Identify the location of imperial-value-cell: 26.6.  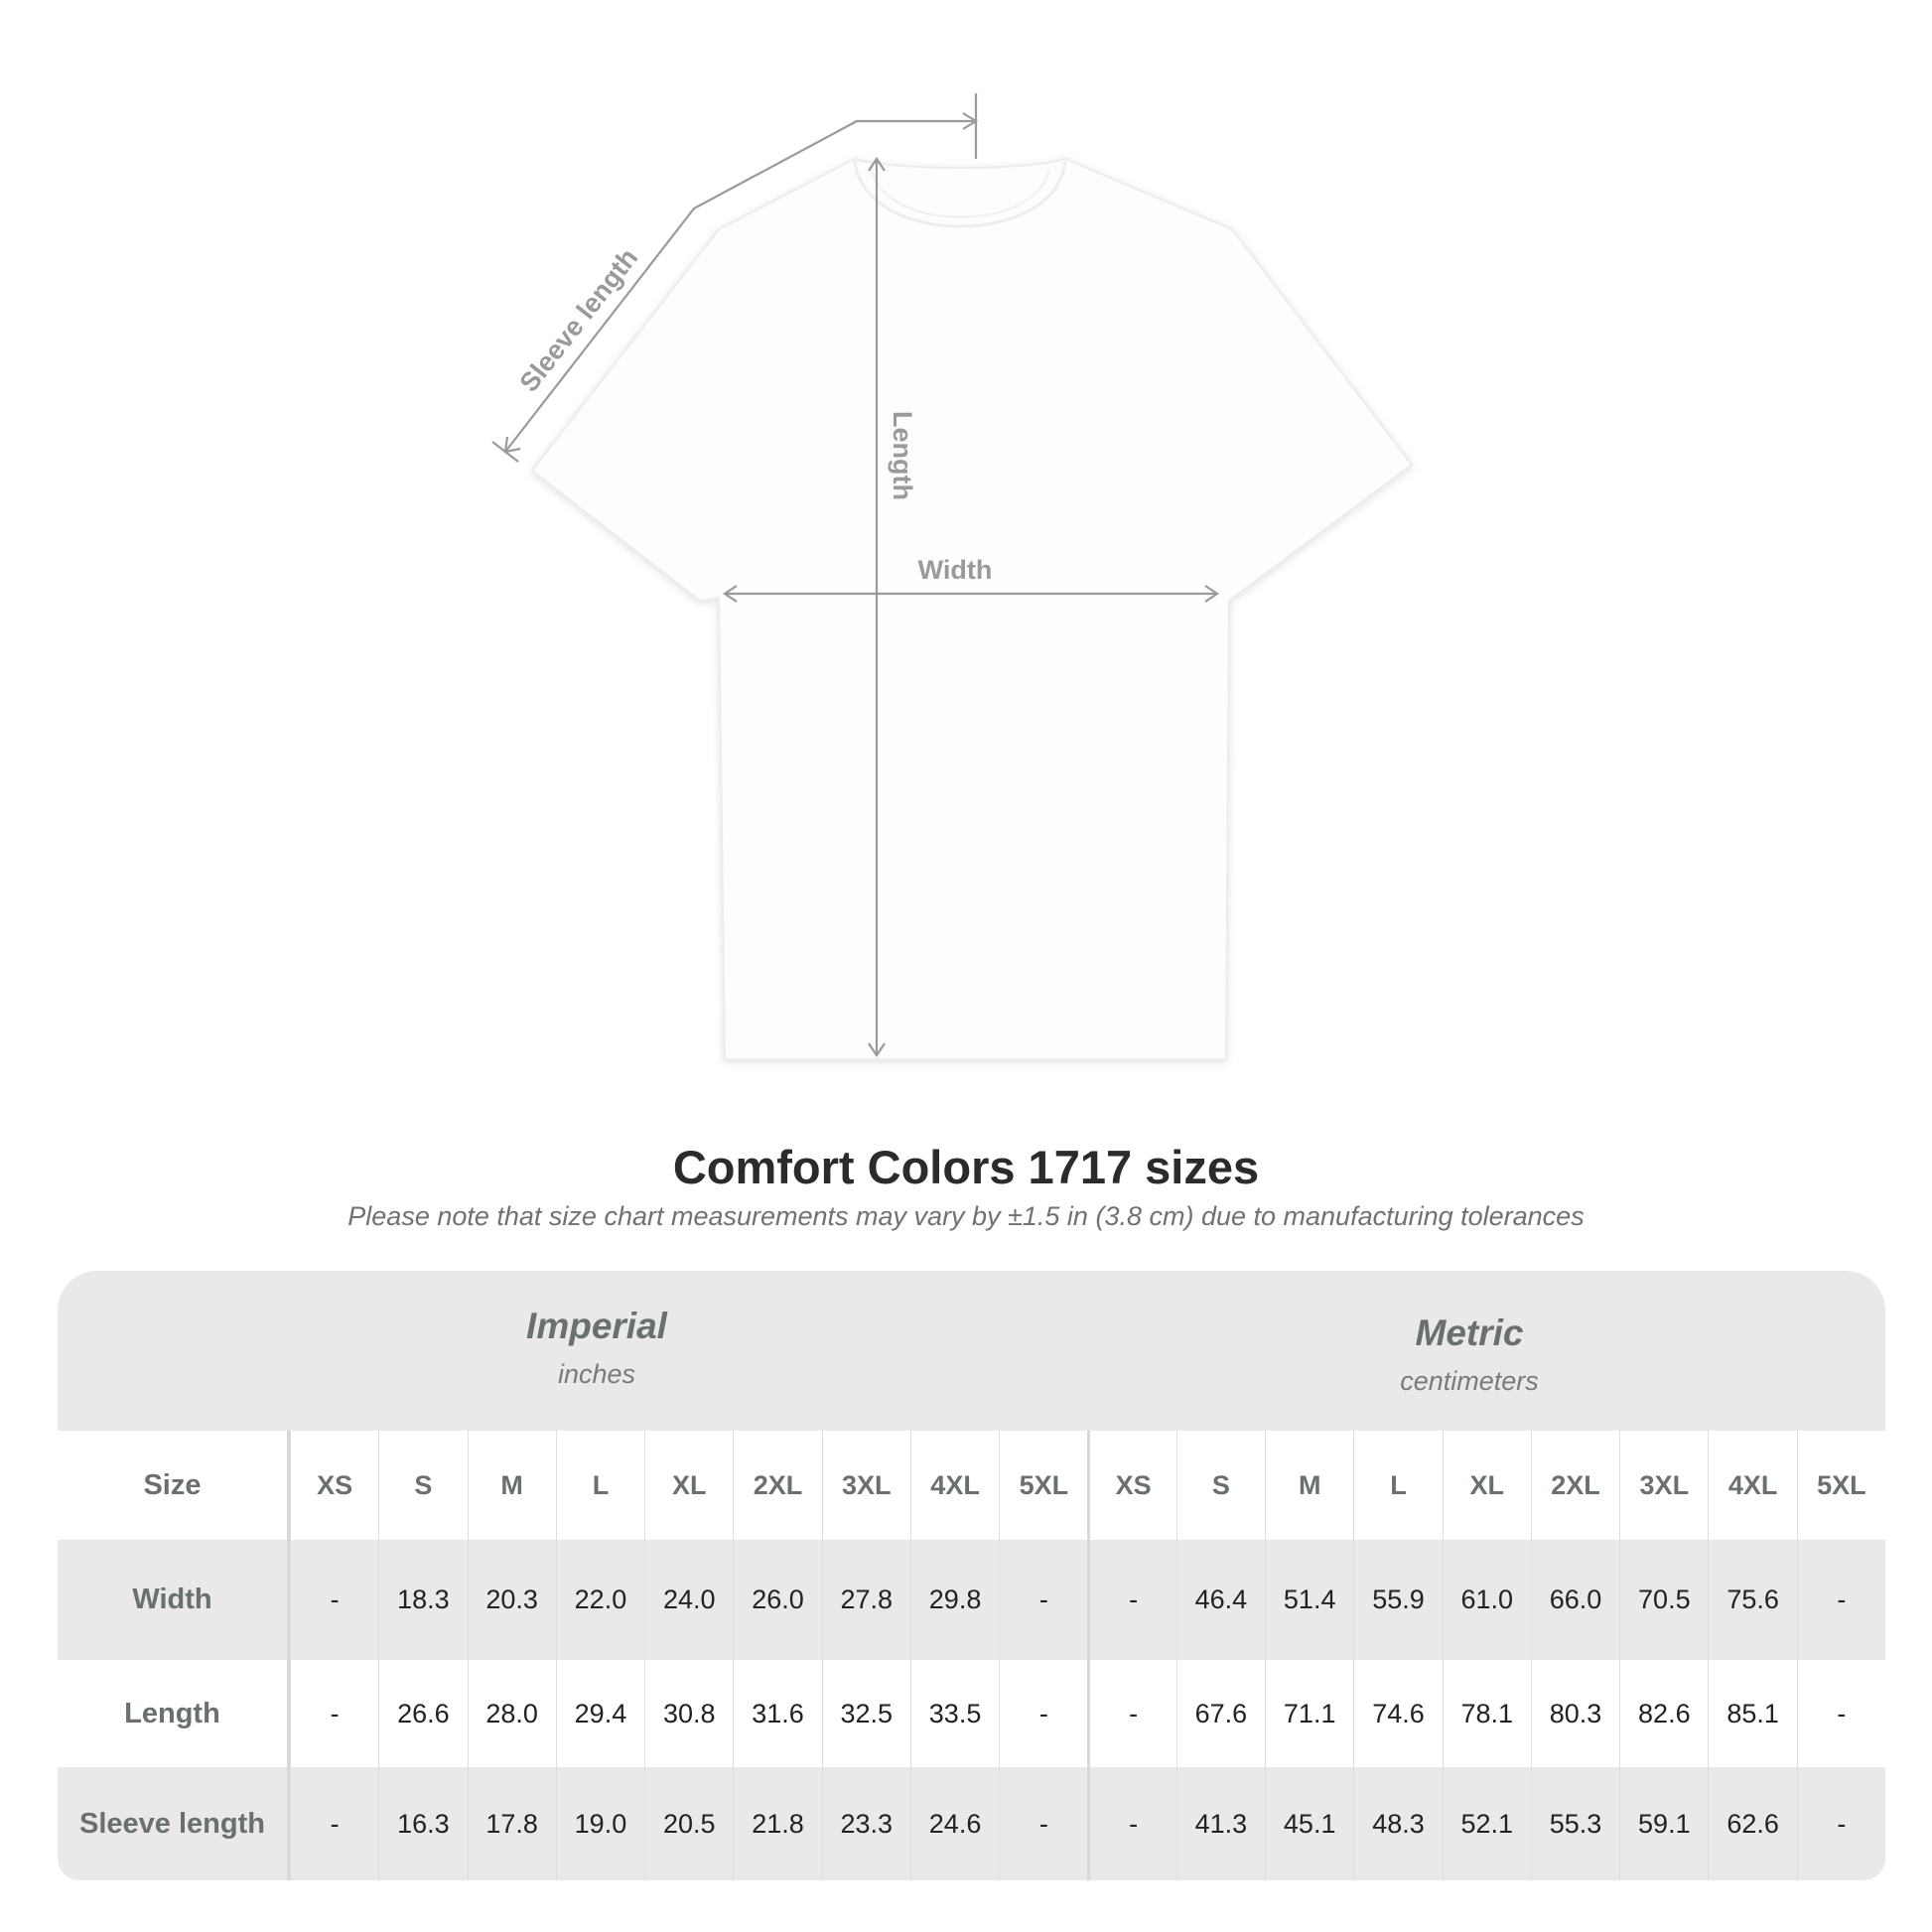
(423, 1714).